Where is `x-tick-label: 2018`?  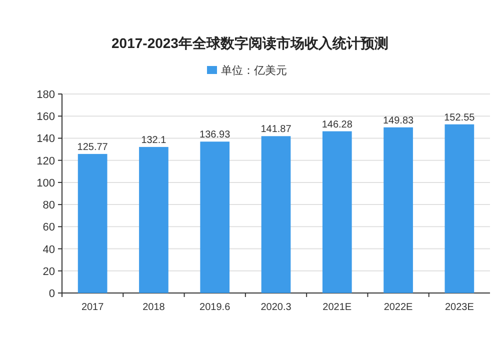
x-tick-label: 2018 is located at coordinates (154, 307).